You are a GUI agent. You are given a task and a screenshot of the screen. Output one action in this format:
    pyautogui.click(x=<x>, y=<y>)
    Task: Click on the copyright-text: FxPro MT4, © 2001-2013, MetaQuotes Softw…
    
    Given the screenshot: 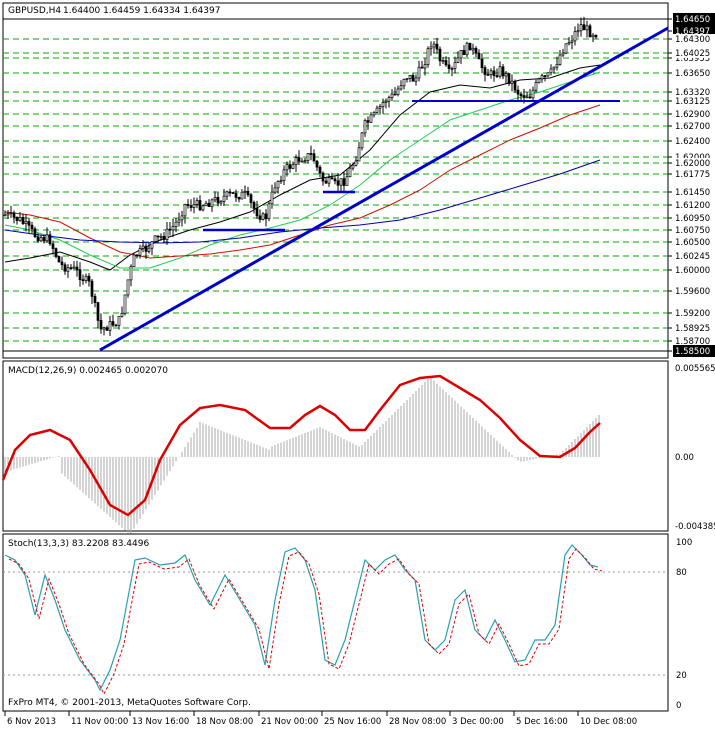 What is the action you would take?
    pyautogui.click(x=129, y=703)
    